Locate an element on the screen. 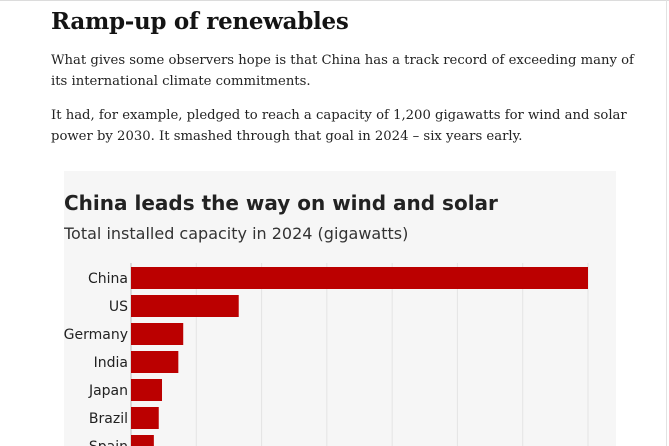  bar-brazil is located at coordinates (145, 418).